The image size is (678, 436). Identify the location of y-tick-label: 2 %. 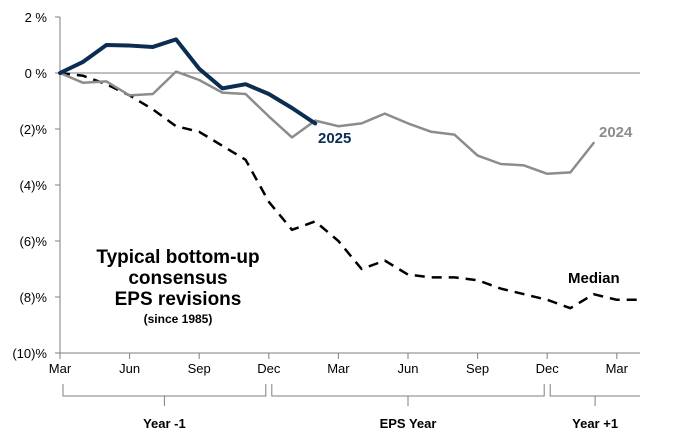
(36, 17).